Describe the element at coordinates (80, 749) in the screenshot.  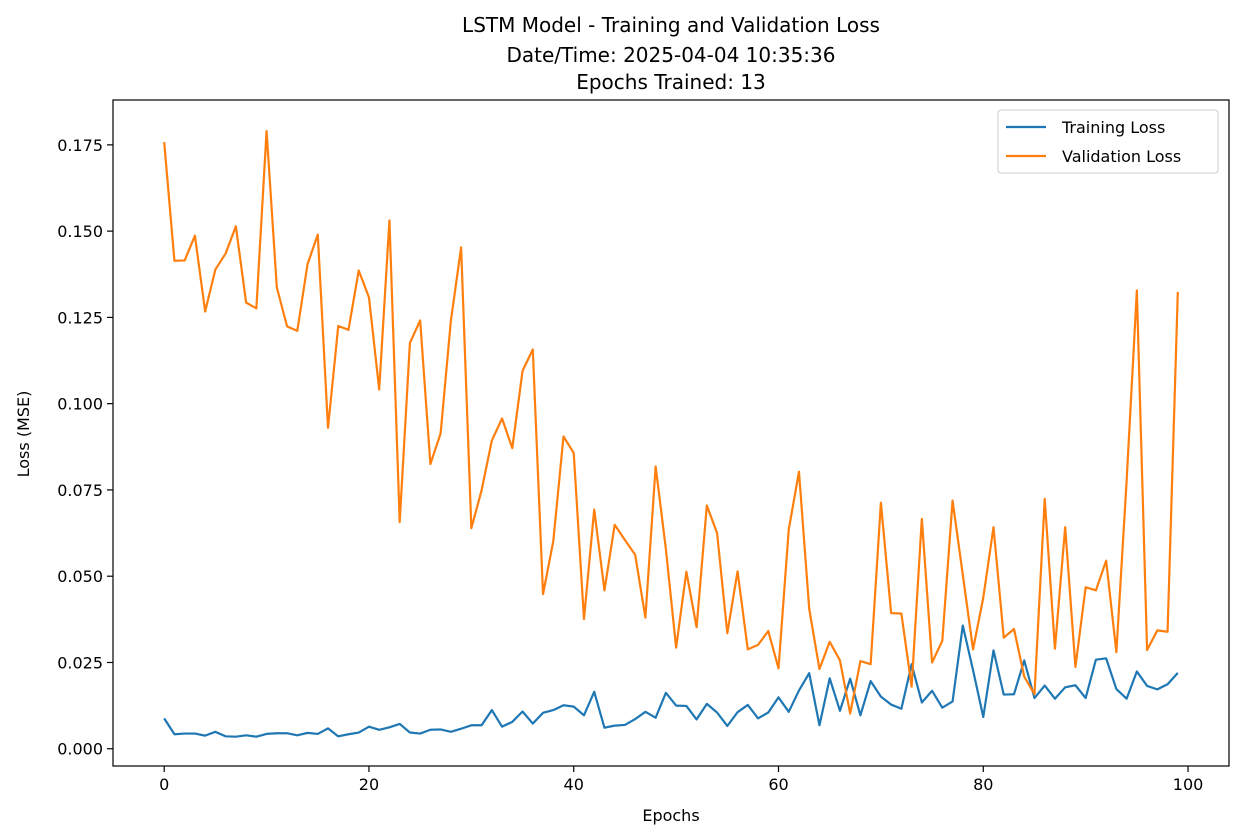
I see `y-tick-label: 0.000` at that location.